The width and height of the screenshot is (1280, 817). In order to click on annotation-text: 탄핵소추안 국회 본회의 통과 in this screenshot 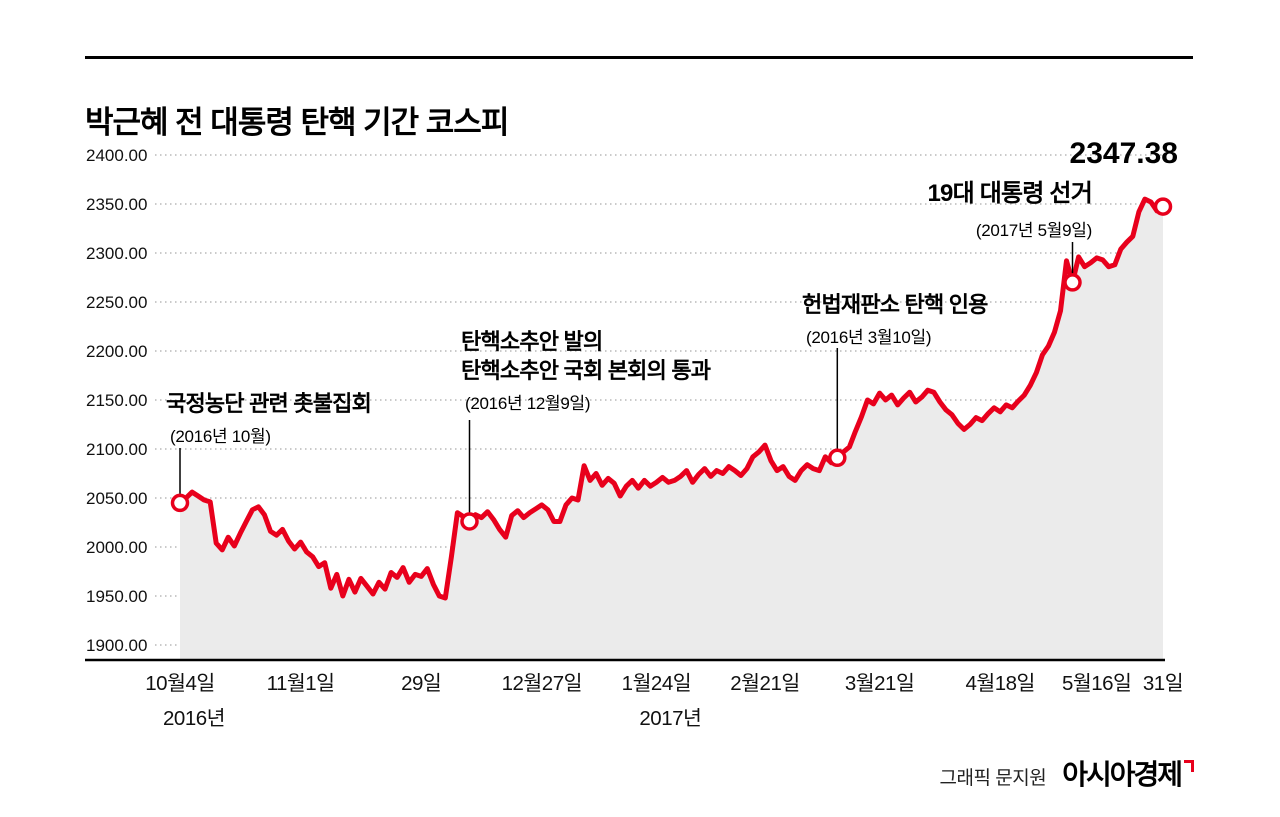, I will do `click(586, 371)`.